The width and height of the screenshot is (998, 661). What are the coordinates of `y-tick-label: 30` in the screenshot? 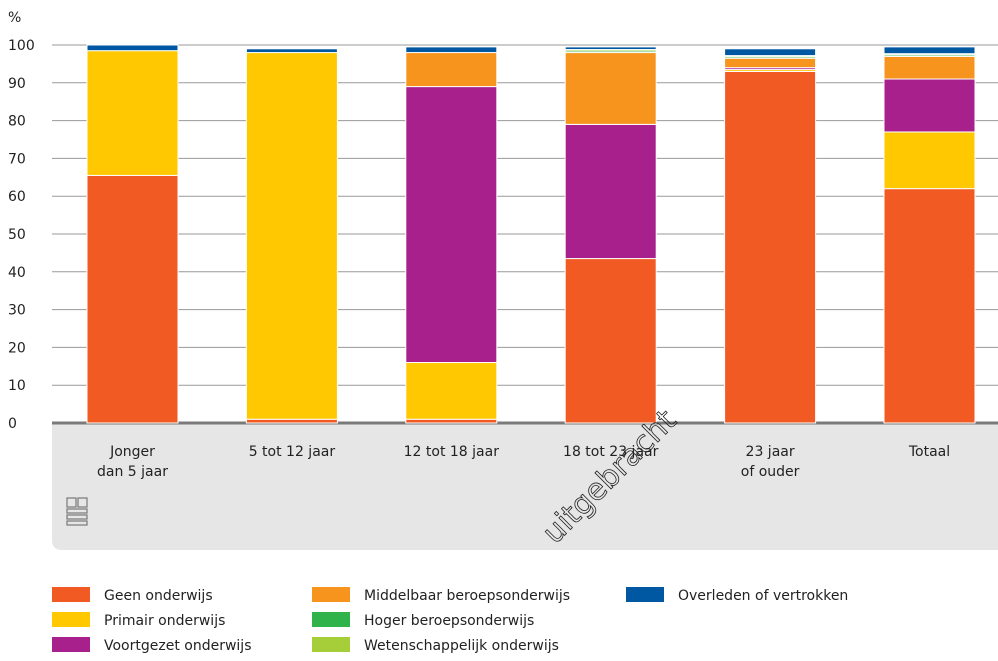 It's located at (17, 311).